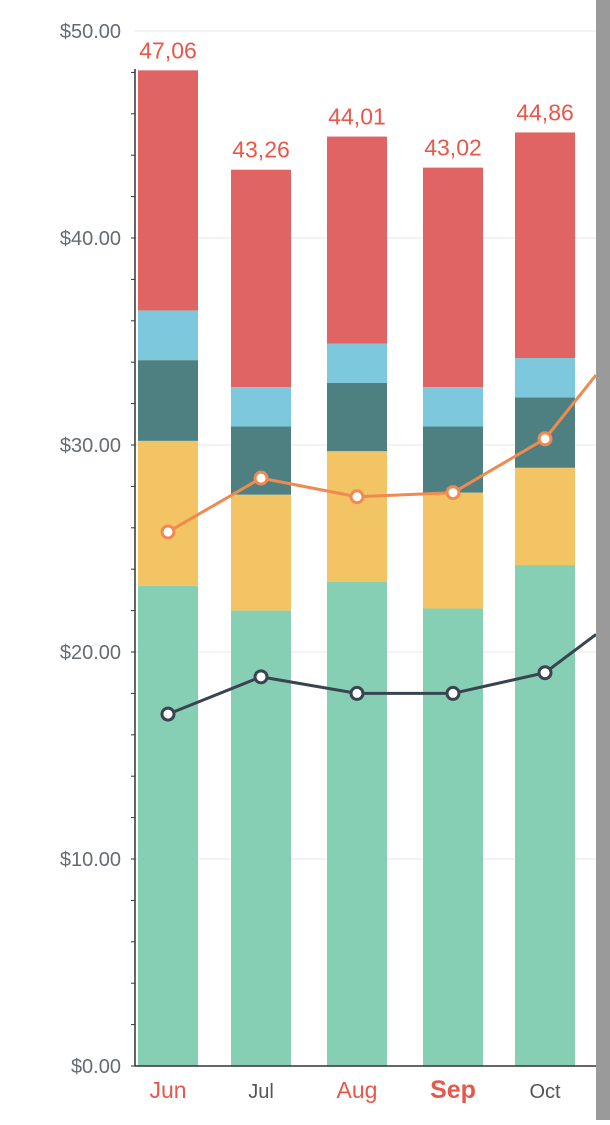 This screenshot has width=610, height=1125. I want to click on y-tick-label: $0.00, so click(96, 1067).